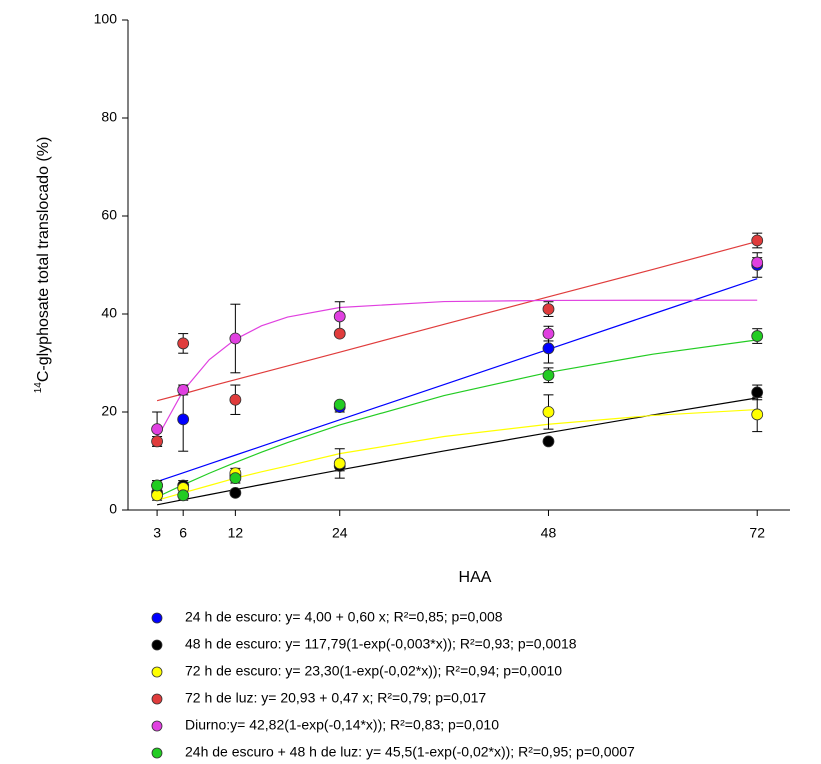  I want to click on y-tick-label: 20, so click(109, 411).